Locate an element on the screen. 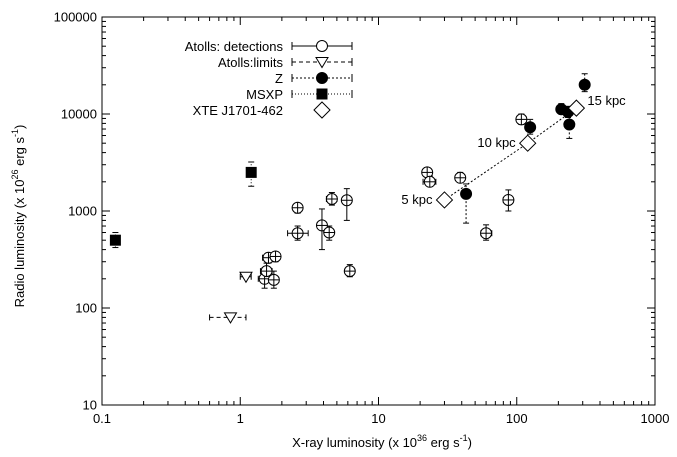  distance-annotation: 15 kpc is located at coordinates (606, 100).